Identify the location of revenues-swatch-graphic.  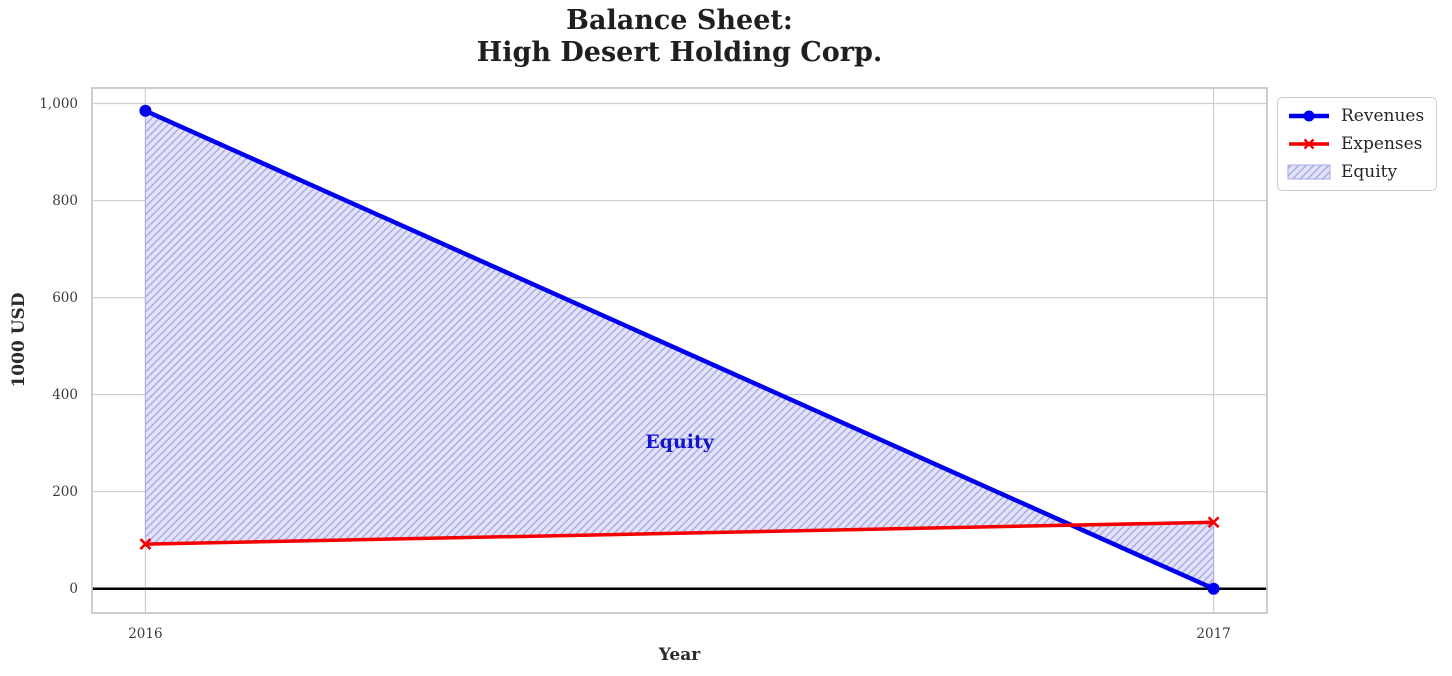
(1309, 116).